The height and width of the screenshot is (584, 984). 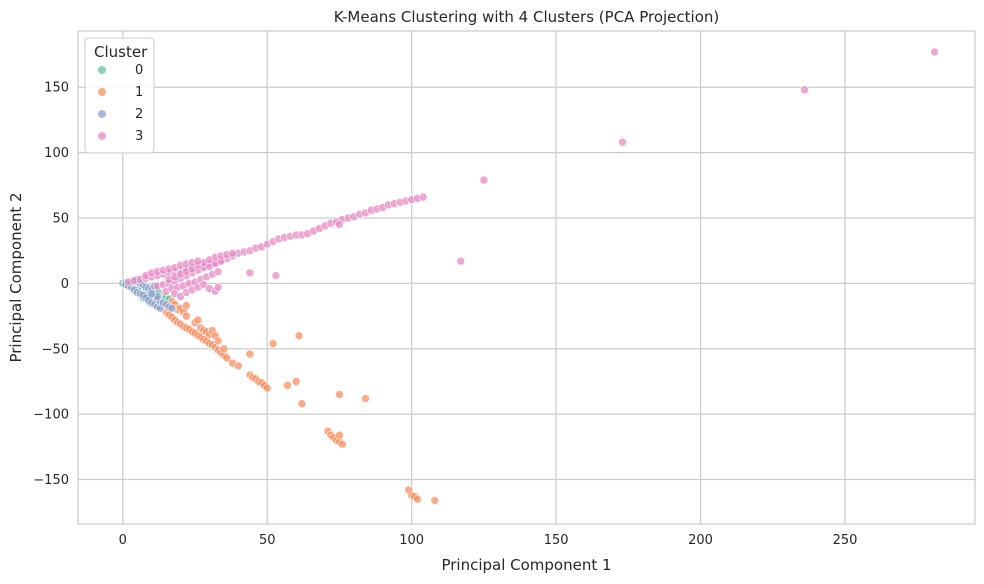 What do you see at coordinates (700, 540) in the screenshot?
I see `x-tick-label: 200` at bounding box center [700, 540].